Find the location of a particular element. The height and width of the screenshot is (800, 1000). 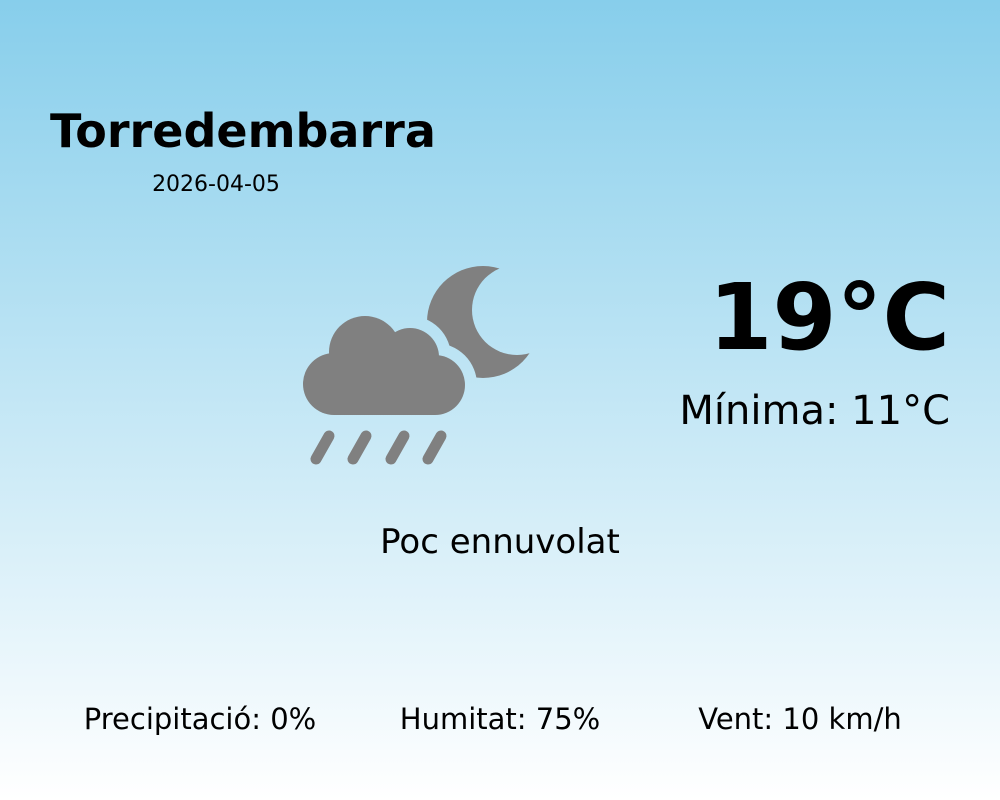

moon-shape is located at coordinates (483, 322).